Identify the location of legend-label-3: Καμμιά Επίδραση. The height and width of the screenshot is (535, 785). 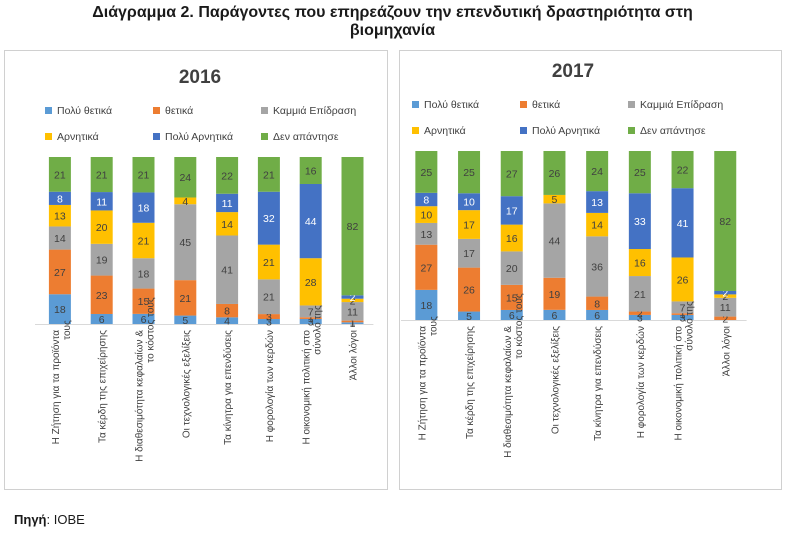
(314, 111).